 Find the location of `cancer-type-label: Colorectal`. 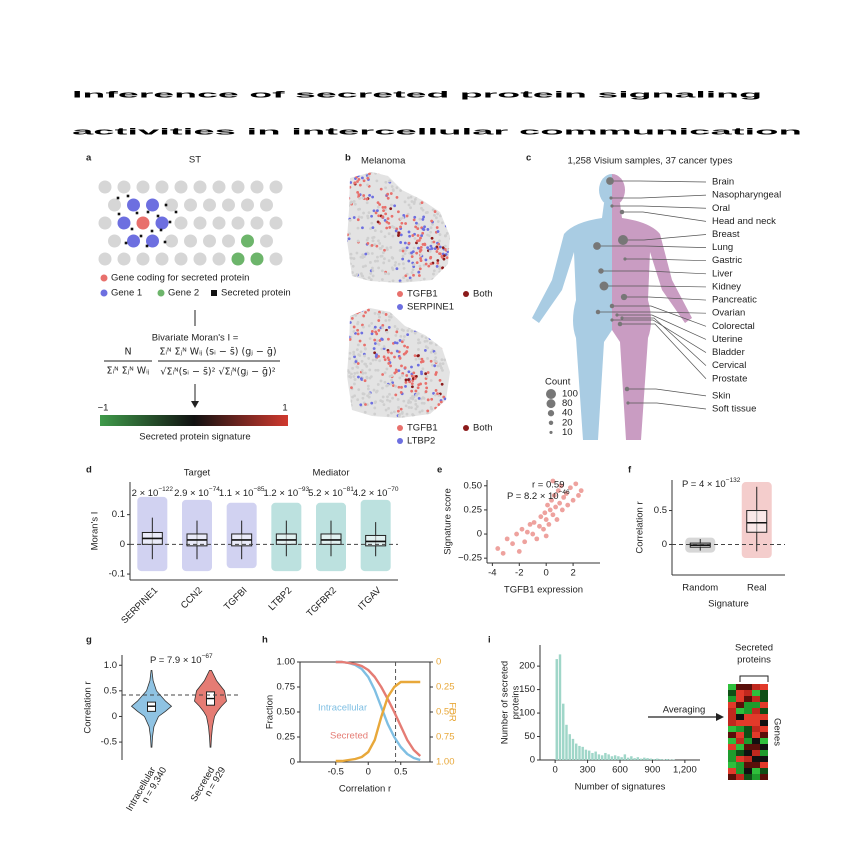

cancer-type-label: Colorectal is located at coordinates (733, 326).